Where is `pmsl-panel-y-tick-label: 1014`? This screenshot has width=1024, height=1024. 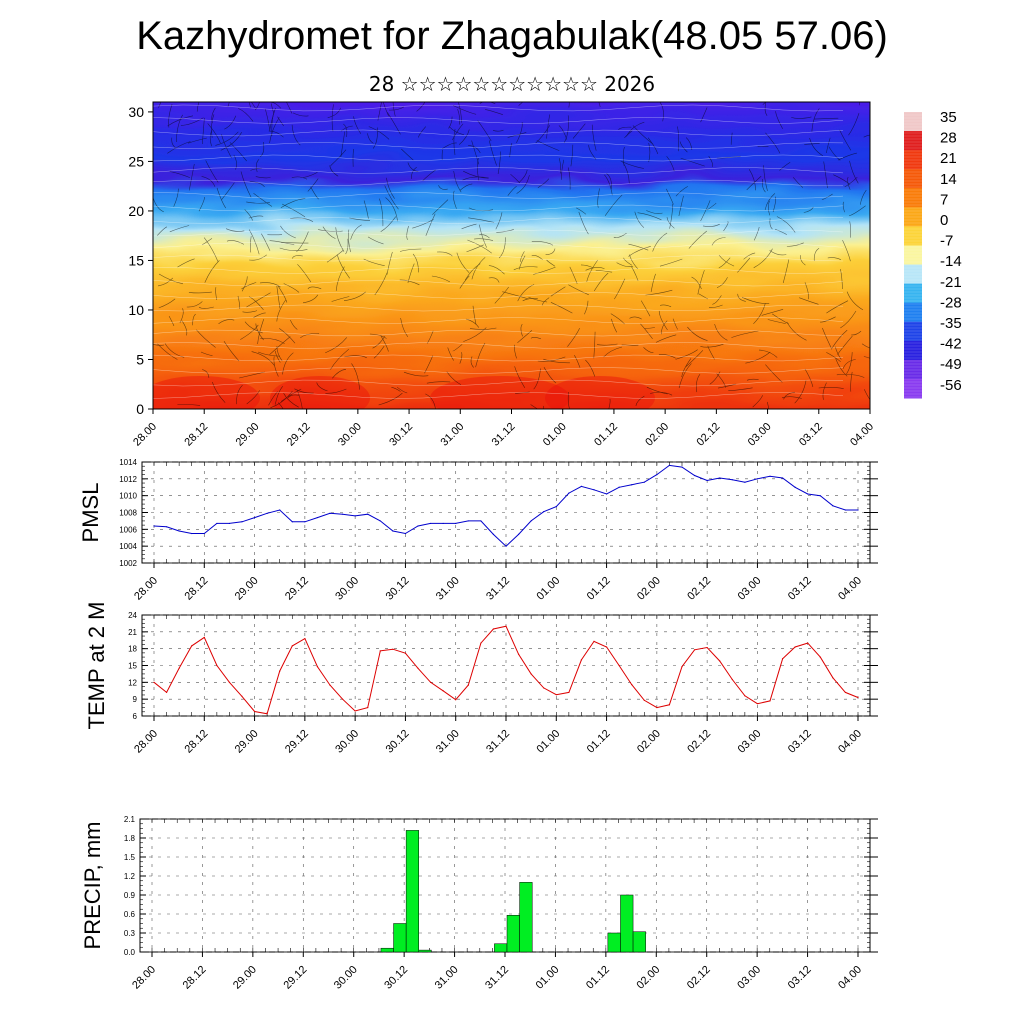
pmsl-panel-y-tick-label: 1014 is located at coordinates (128, 462).